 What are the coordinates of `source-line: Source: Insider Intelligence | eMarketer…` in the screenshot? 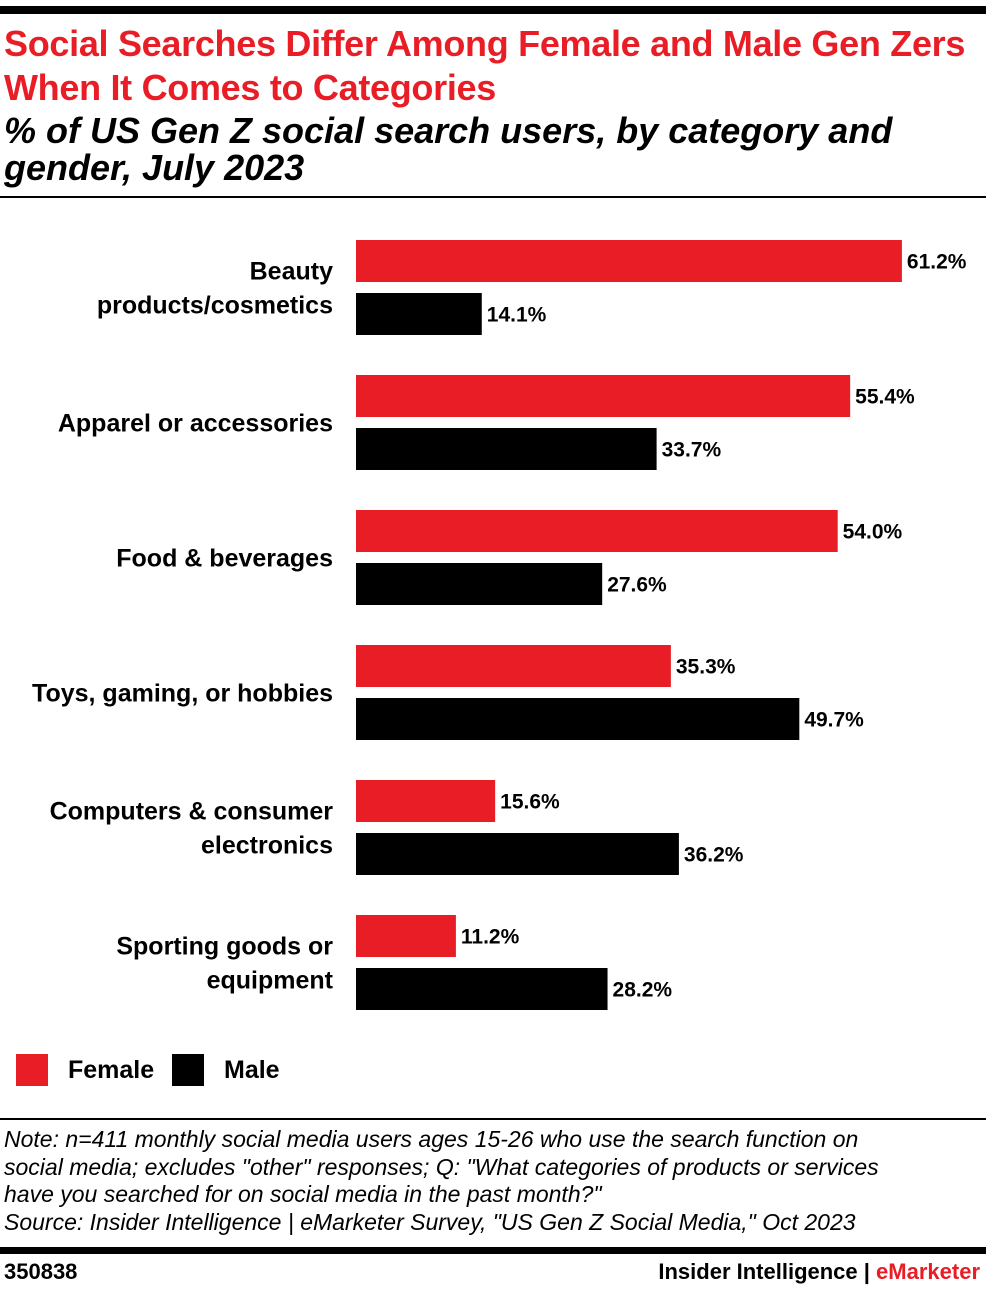 It's located at (430, 1221).